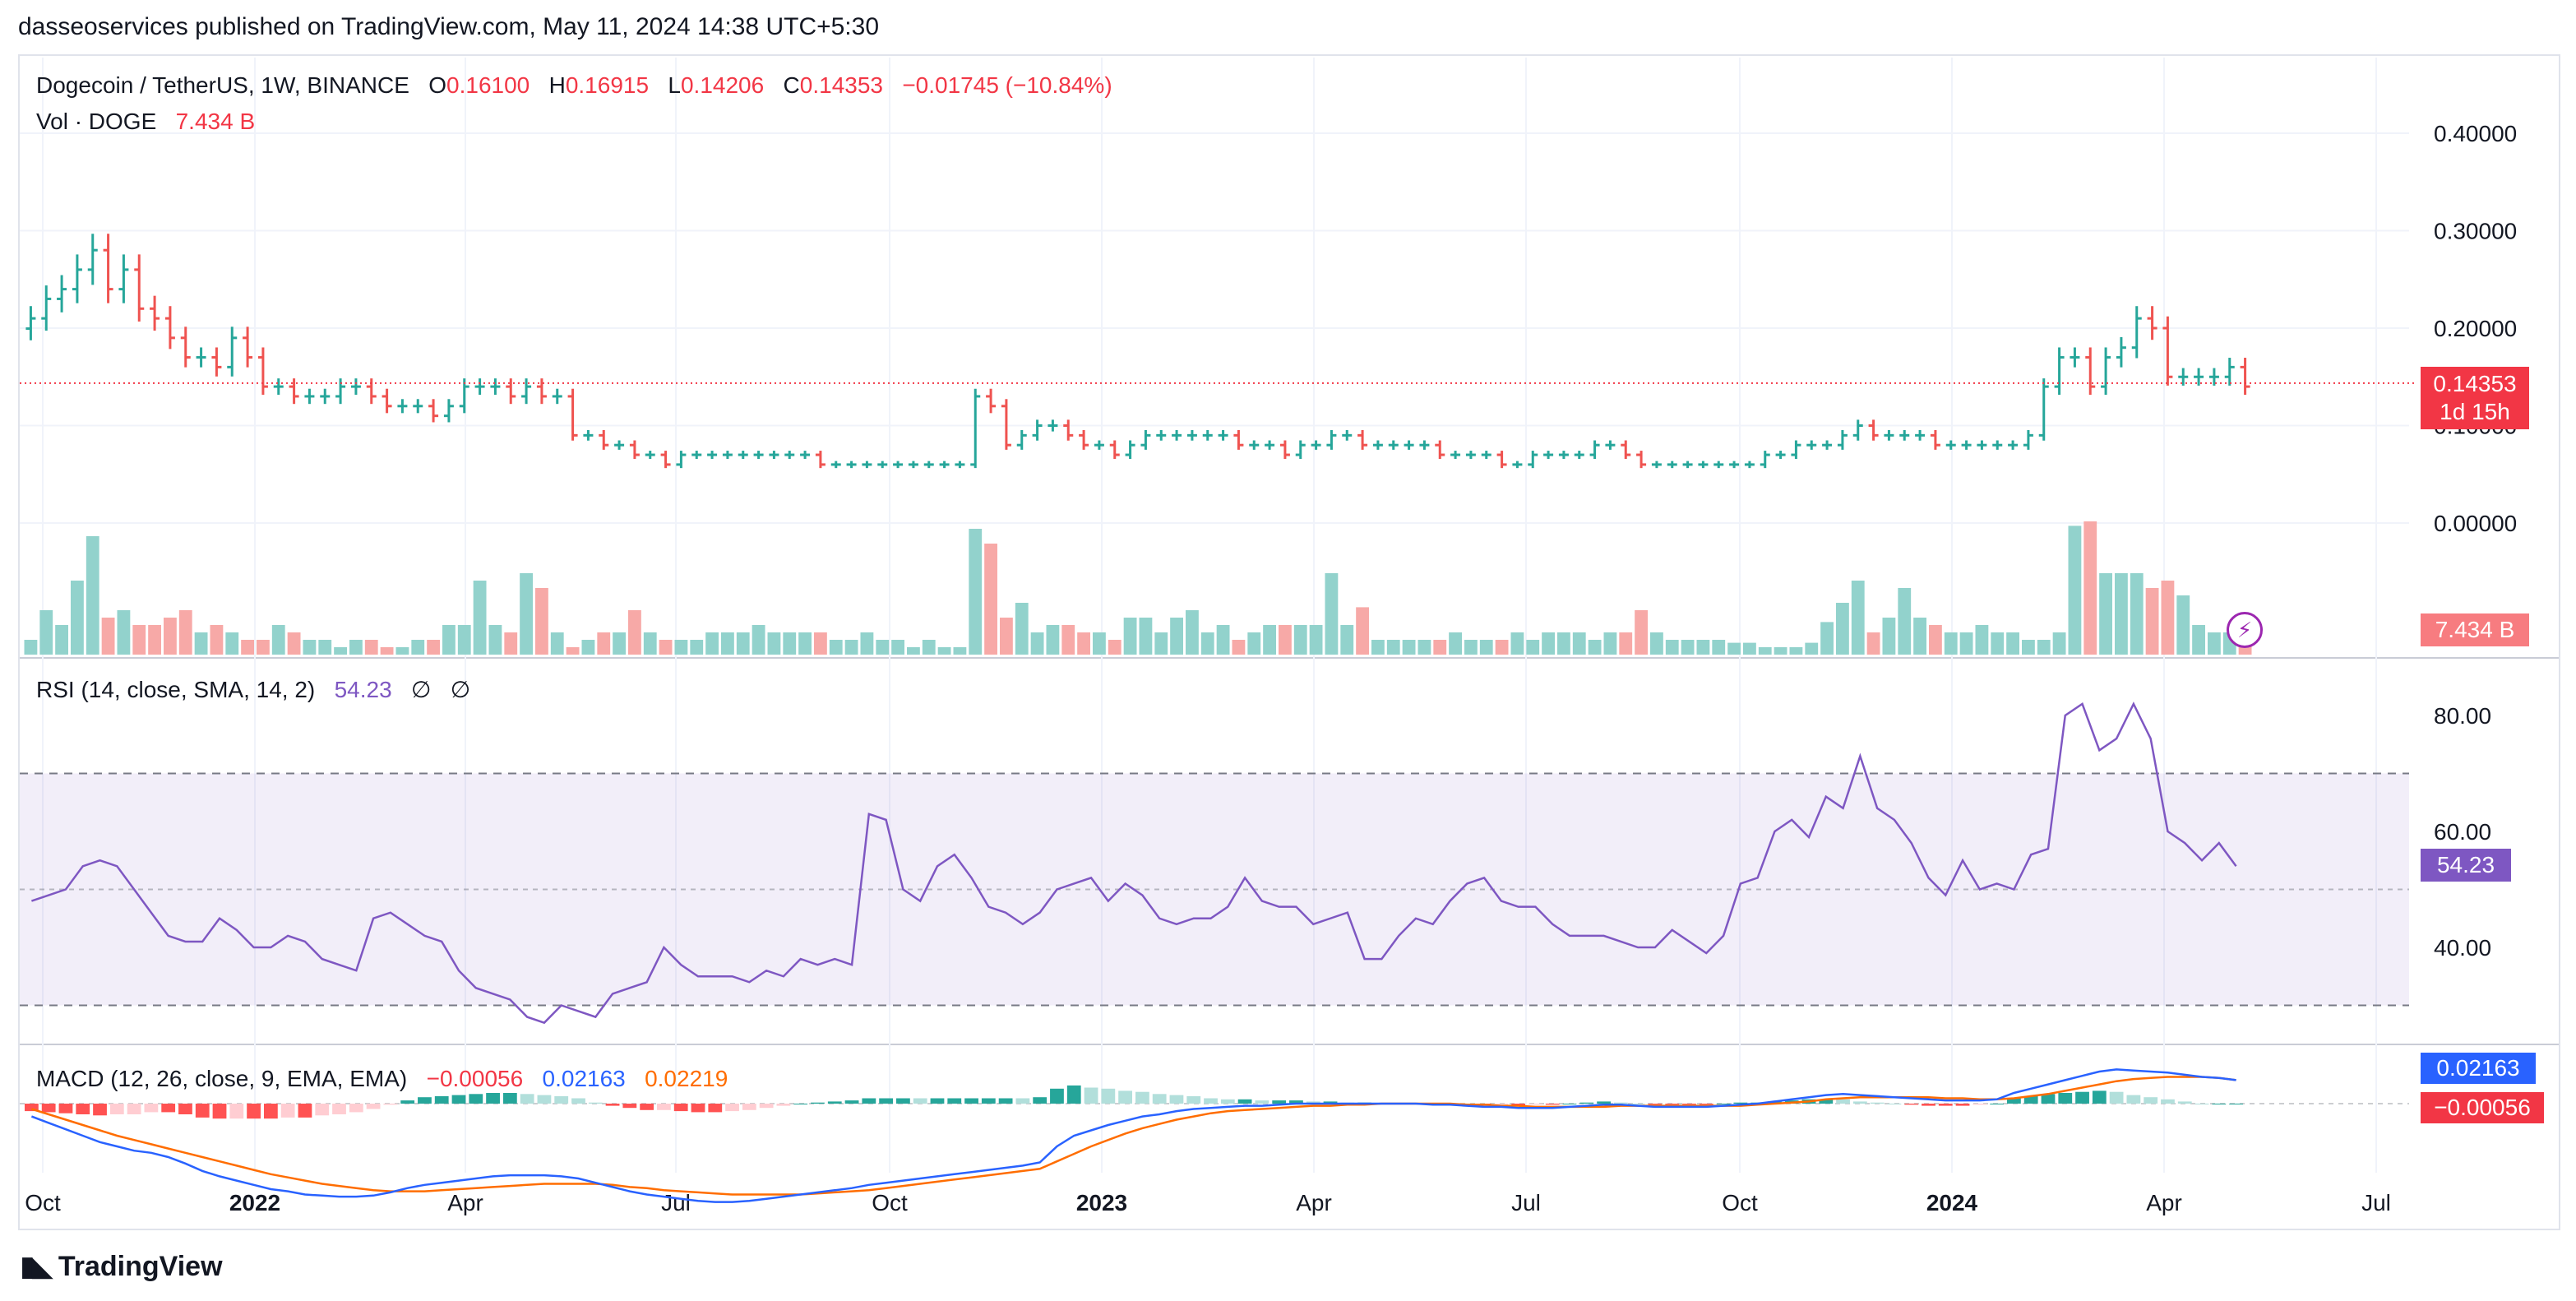 The image size is (2576, 1301). Describe the element at coordinates (2245, 630) in the screenshot. I see `lightning-icon: ⚡` at that location.